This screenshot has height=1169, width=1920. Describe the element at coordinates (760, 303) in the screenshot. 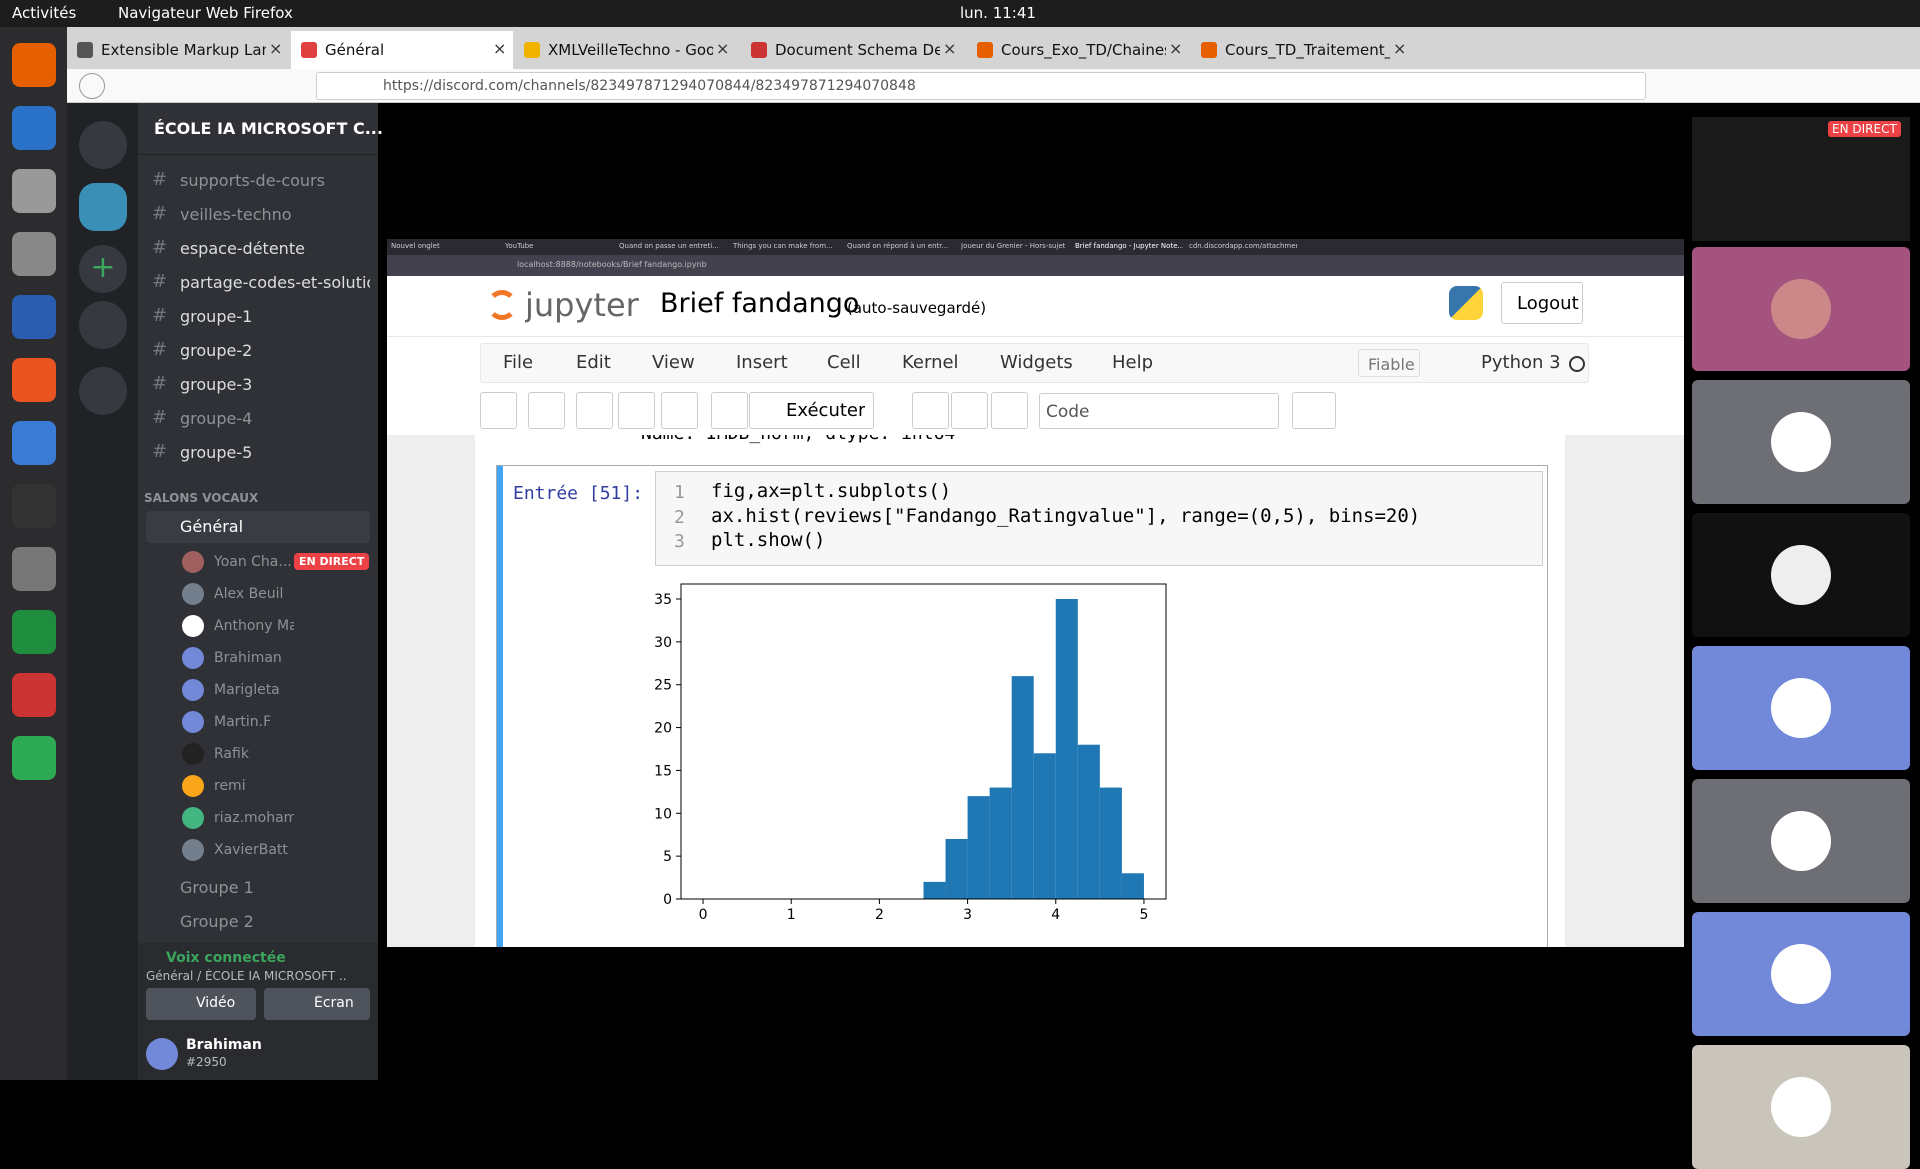

I see `notebook-title: Brief fandango` at that location.